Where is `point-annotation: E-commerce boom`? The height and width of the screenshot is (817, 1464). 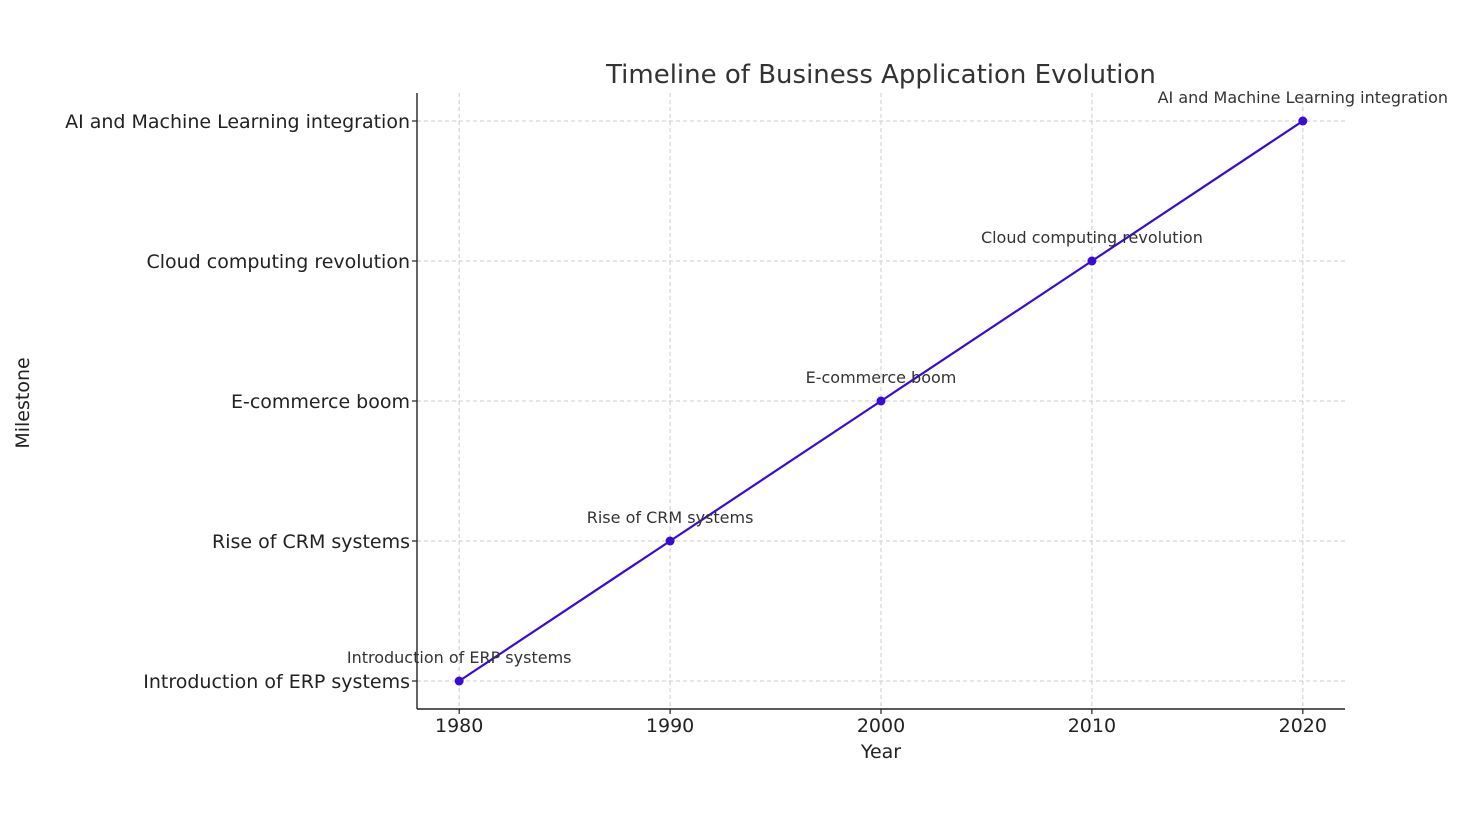
point-annotation: E-commerce boom is located at coordinates (881, 377).